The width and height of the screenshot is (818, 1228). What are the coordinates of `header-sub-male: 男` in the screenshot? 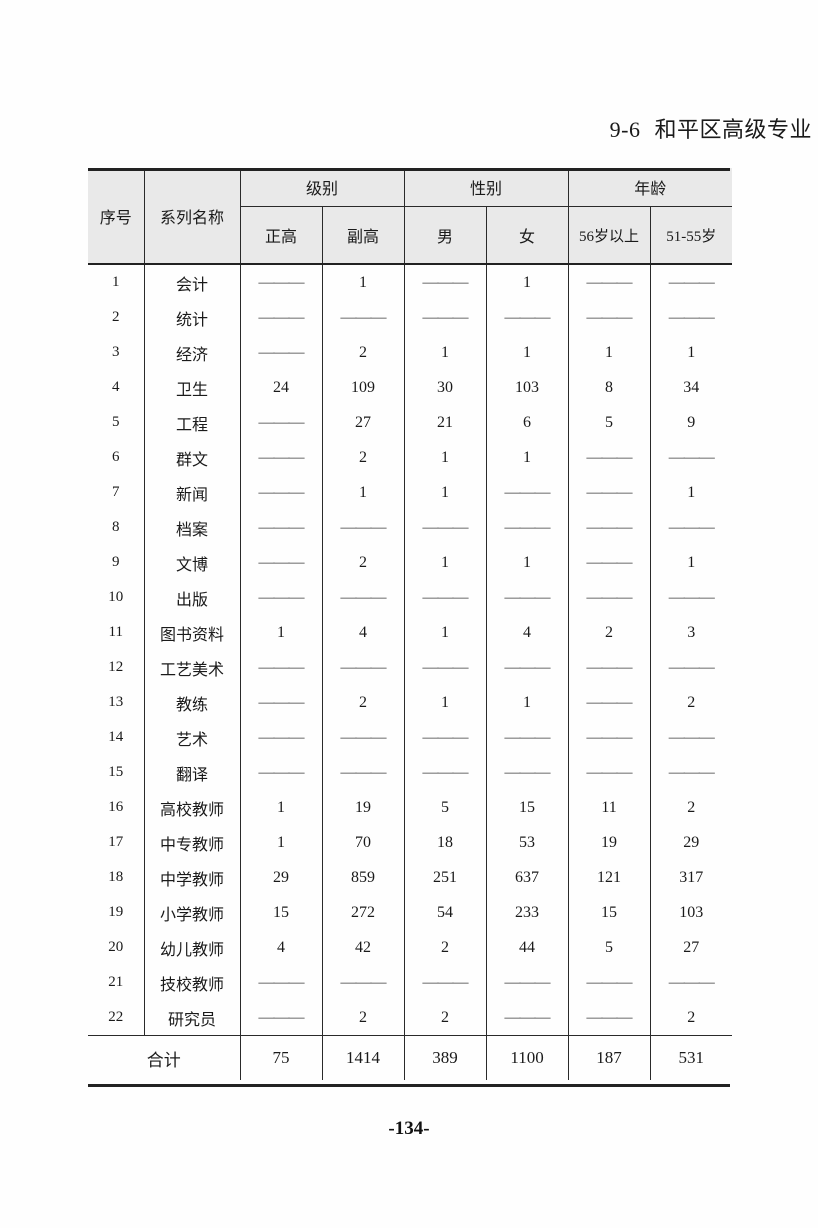 It's located at (445, 235).